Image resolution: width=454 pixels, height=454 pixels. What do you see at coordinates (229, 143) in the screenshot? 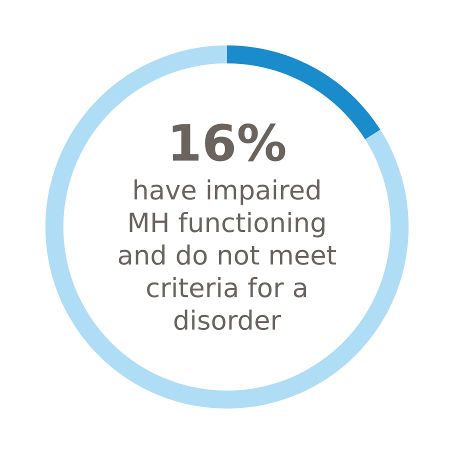
I see `text: 16%` at bounding box center [229, 143].